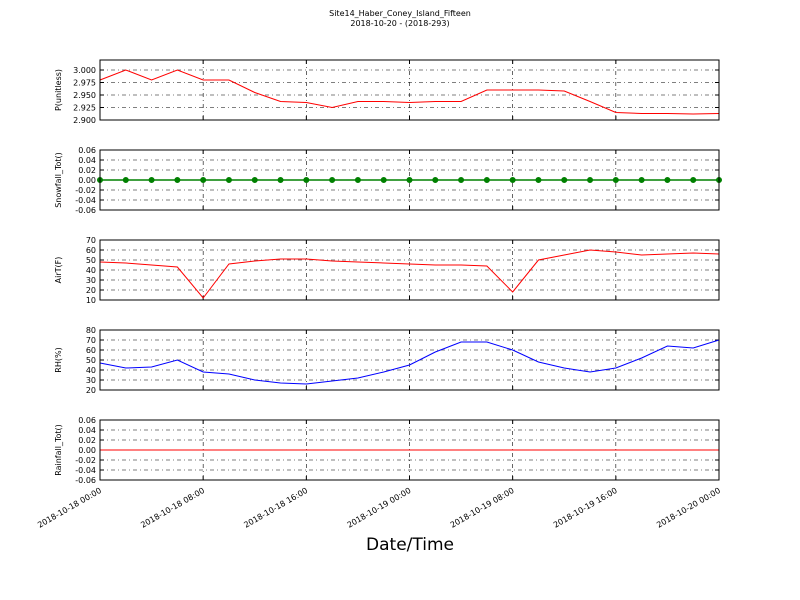 The image size is (800, 600). Describe the element at coordinates (84, 83) in the screenshot. I see `y-tick-label: 2.975` at that location.